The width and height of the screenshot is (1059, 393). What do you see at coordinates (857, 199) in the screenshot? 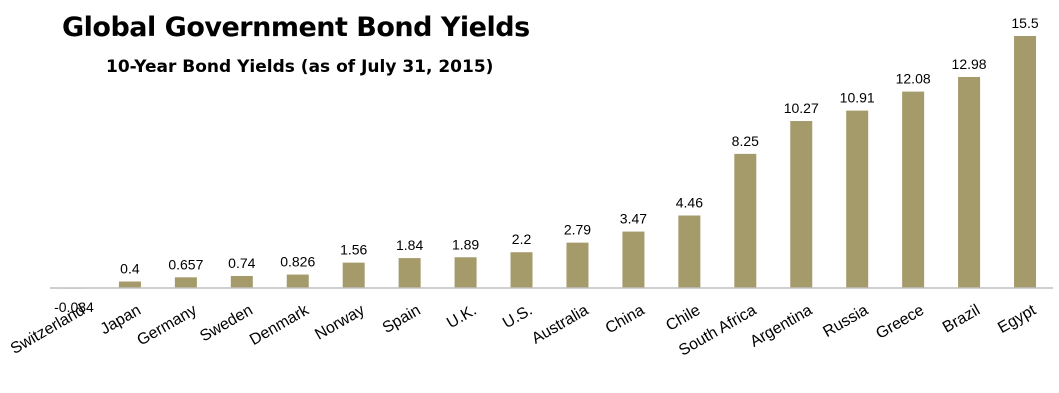
I see `bar-russia` at bounding box center [857, 199].